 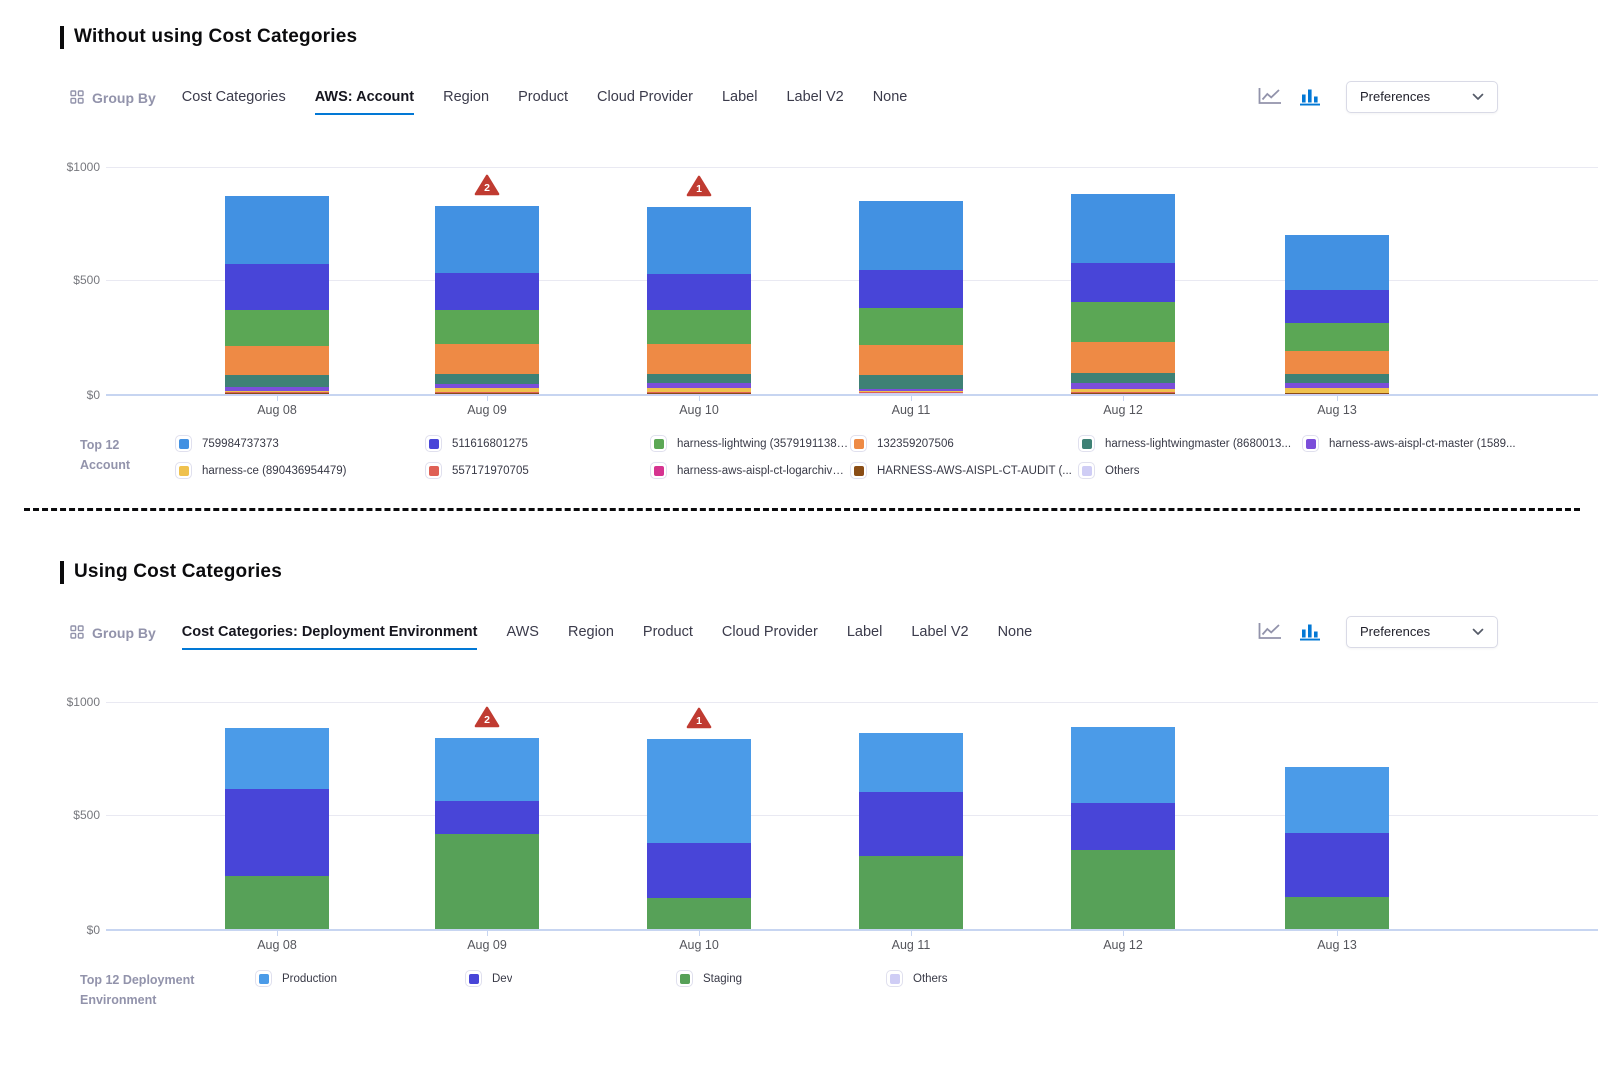 I want to click on tab-aws: AWS, so click(x=522, y=637).